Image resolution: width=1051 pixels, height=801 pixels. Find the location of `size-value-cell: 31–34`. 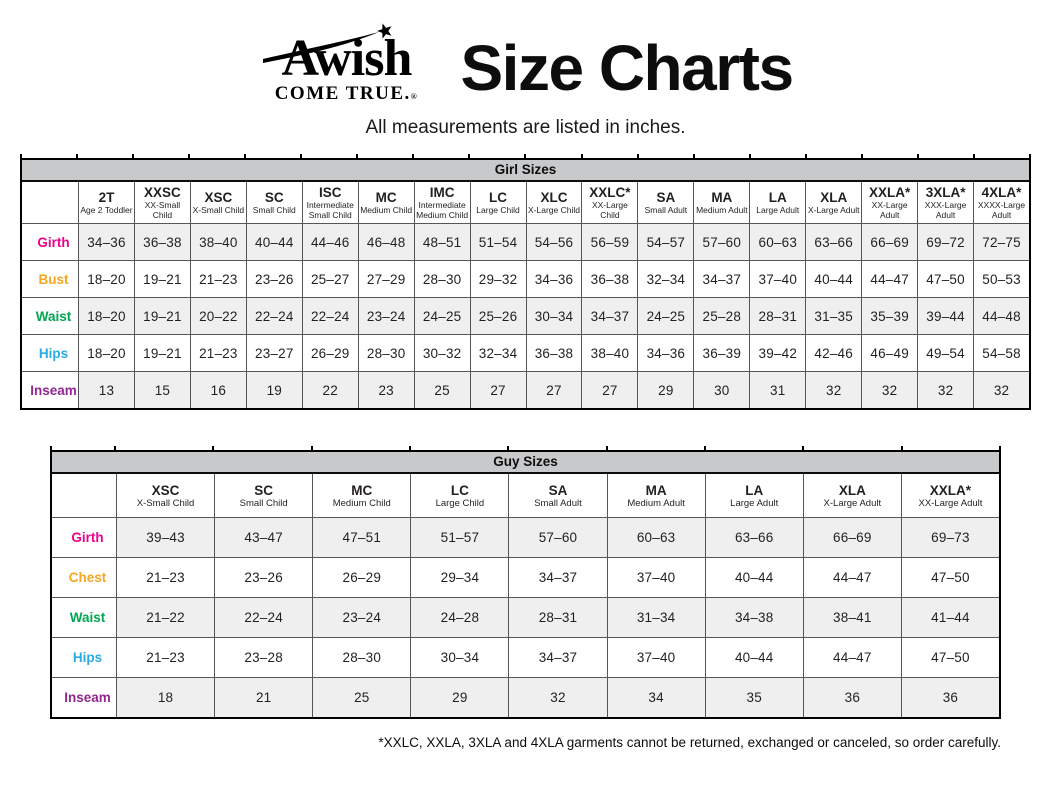

size-value-cell: 31–34 is located at coordinates (656, 617).